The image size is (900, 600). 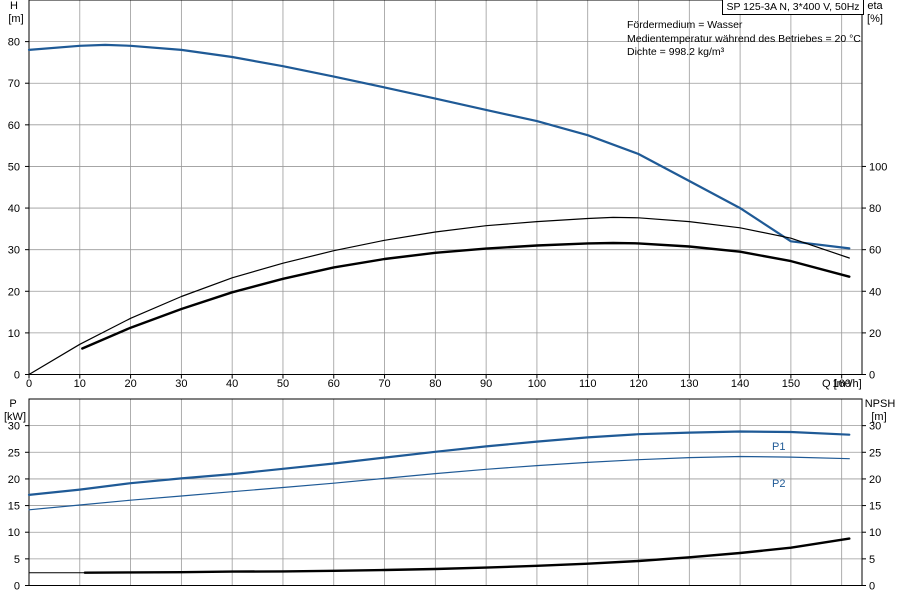 What do you see at coordinates (875, 453) in the screenshot?
I see `y-right-tick-label: 25` at bounding box center [875, 453].